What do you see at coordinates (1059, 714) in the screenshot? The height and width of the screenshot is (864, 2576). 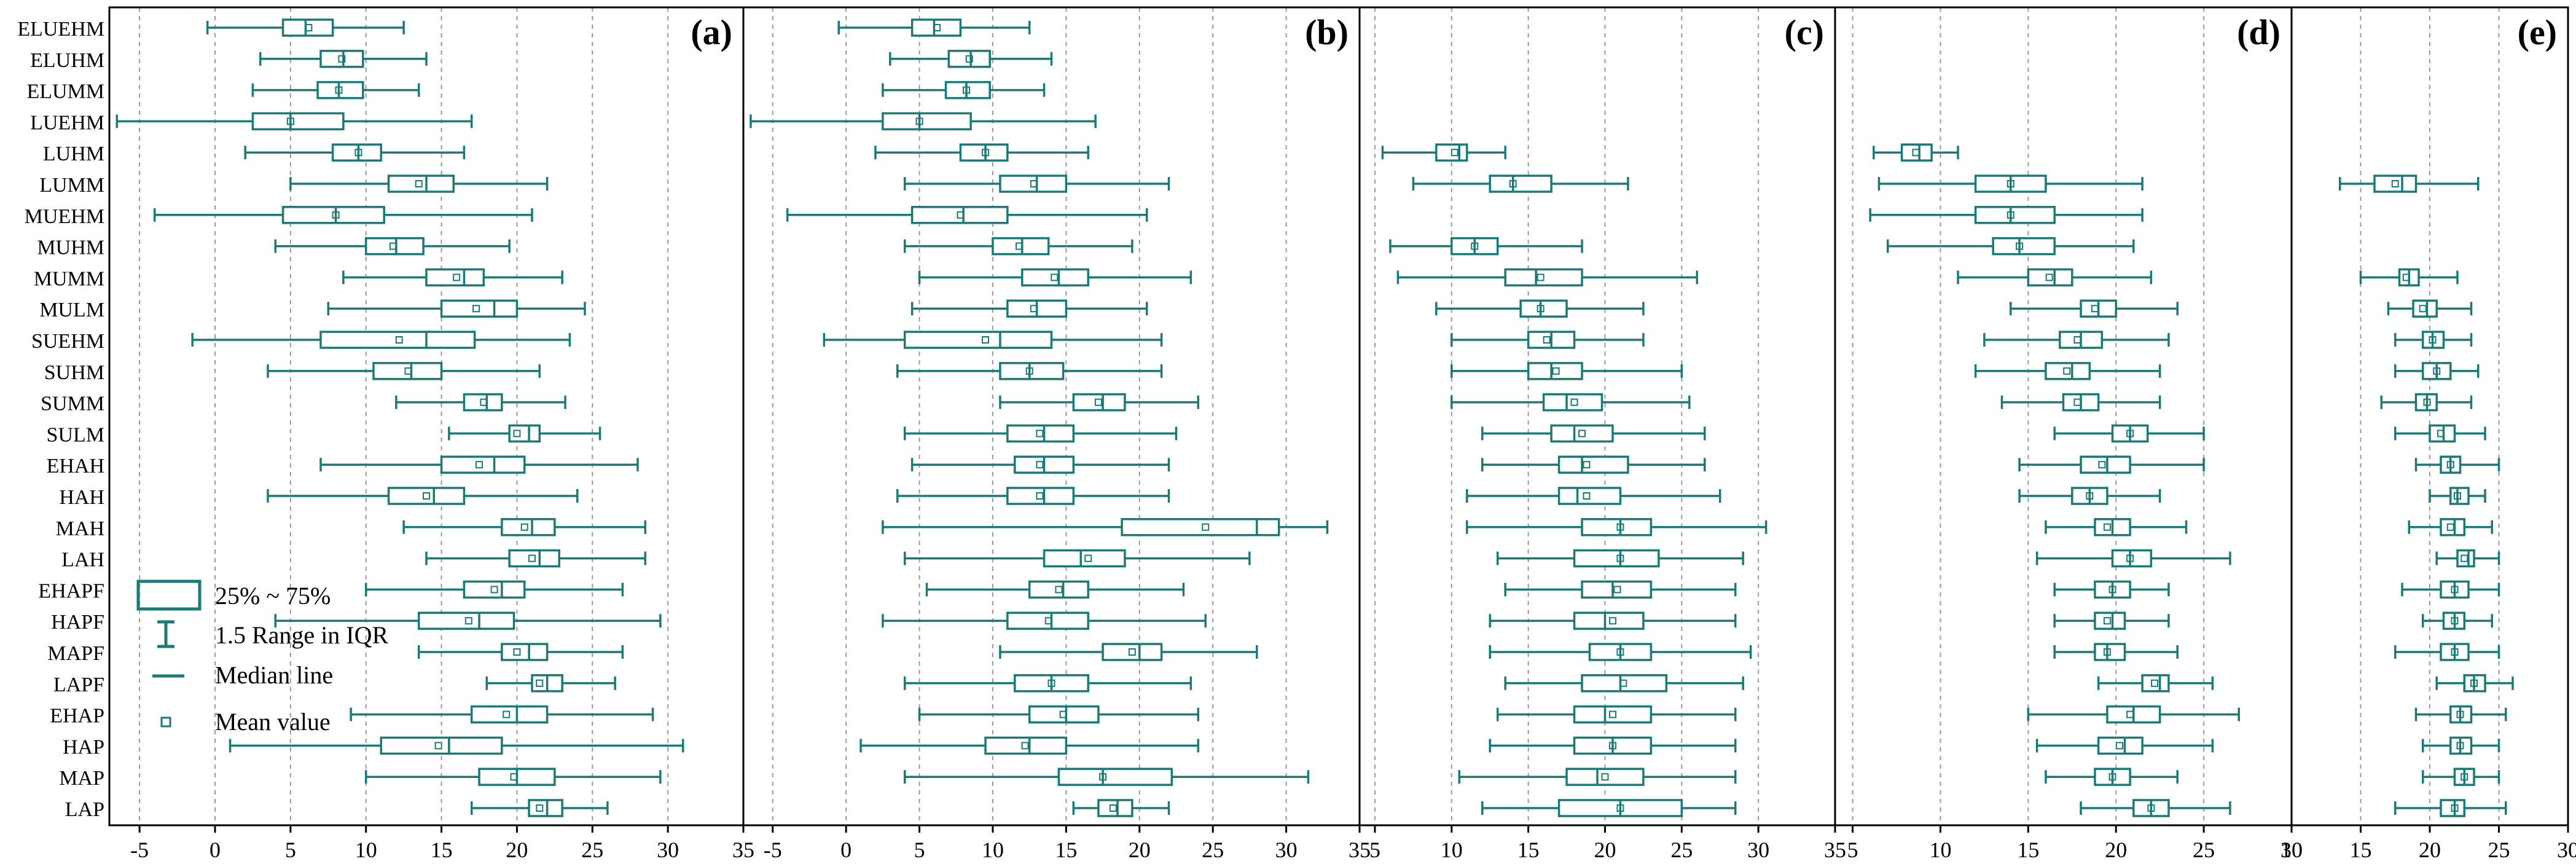 I see `box-ehap` at bounding box center [1059, 714].